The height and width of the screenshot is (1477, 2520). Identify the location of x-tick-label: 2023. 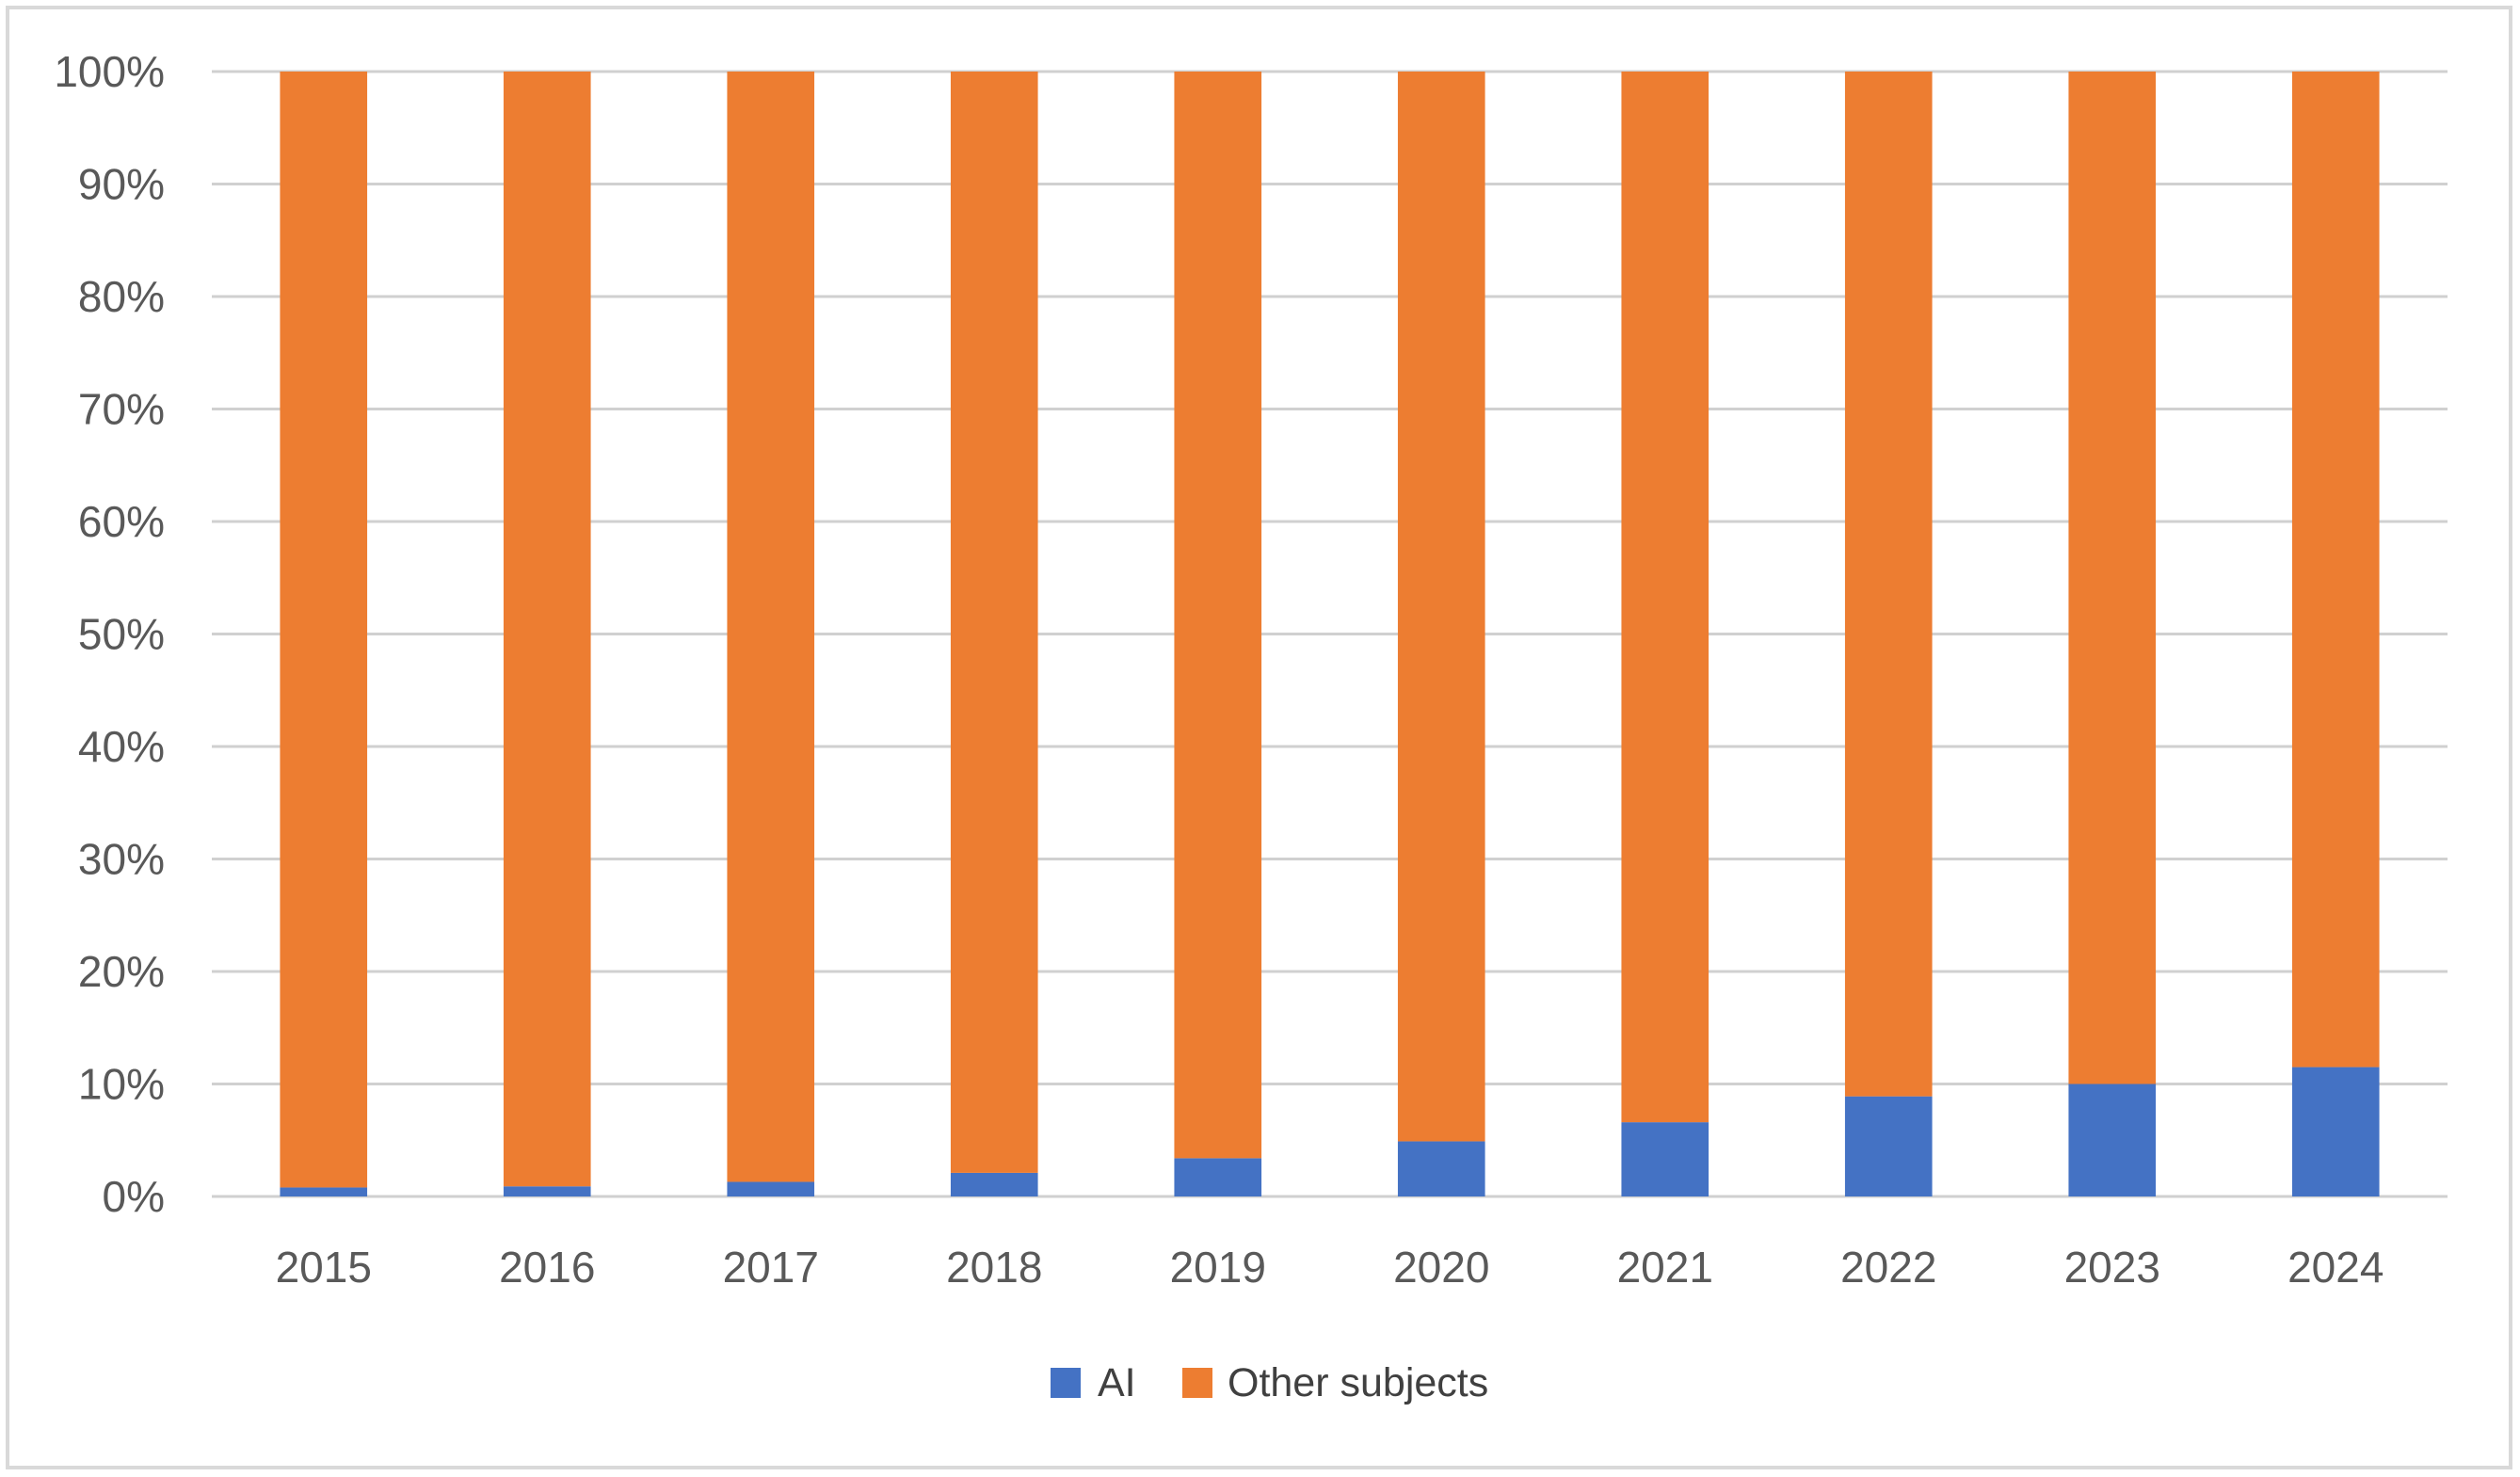
(2112, 1268).